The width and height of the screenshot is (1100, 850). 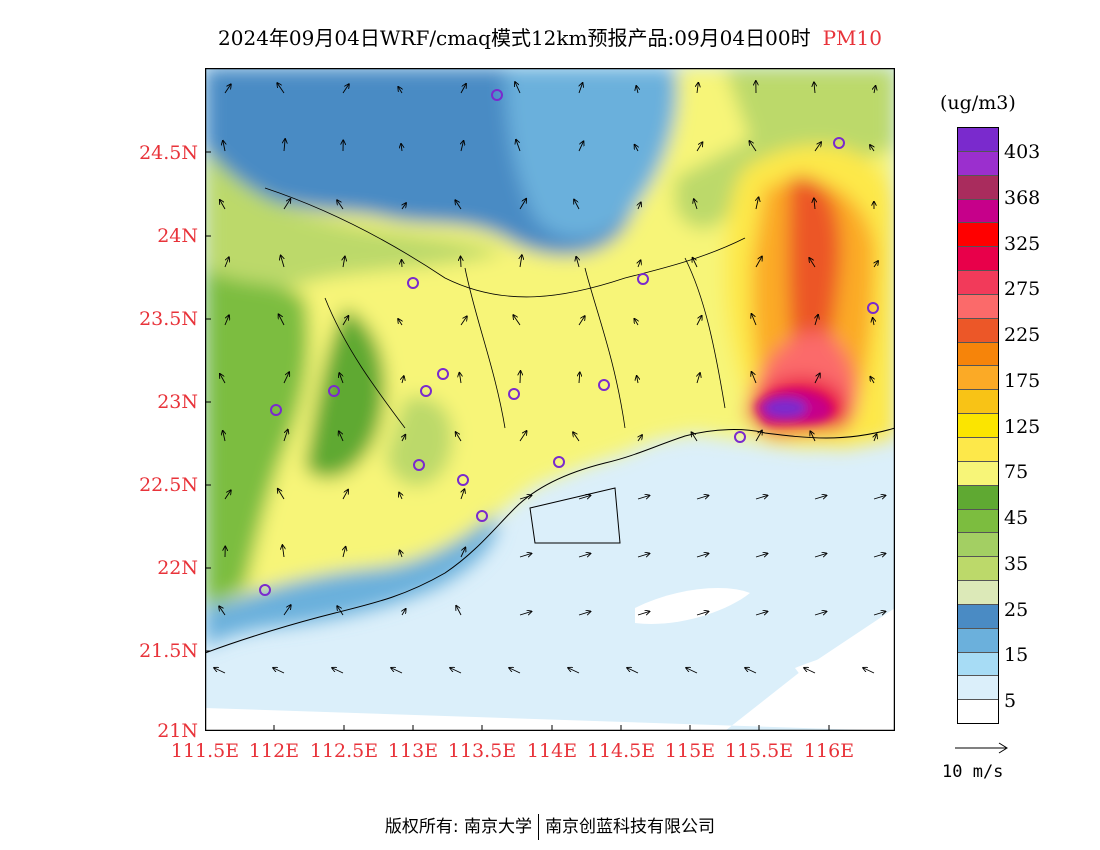 I want to click on green-band-ne, so click(x=810, y=143).